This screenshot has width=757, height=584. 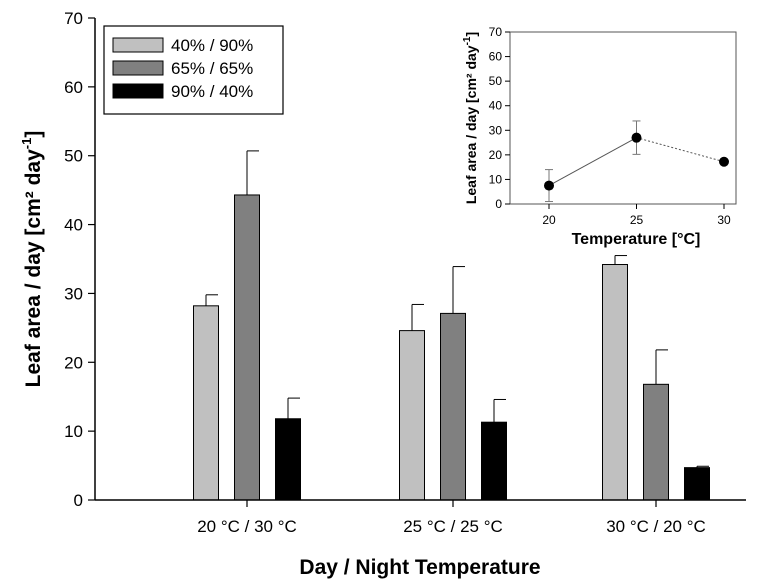 What do you see at coordinates (467, 40) in the screenshot?
I see `inset-y-axis-title-sup: -1` at bounding box center [467, 40].